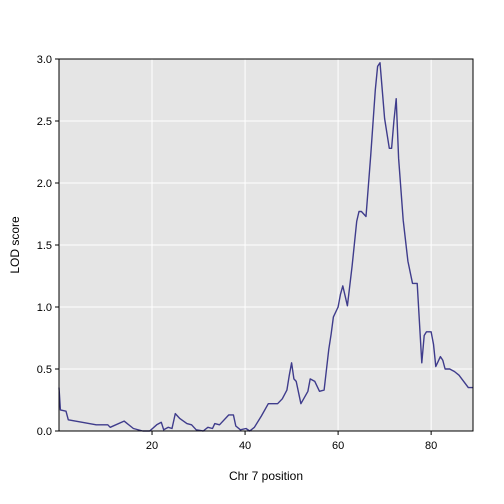 This screenshot has width=504, height=504. What do you see at coordinates (291, 441) in the screenshot?
I see `x-axis-ticks: 20 40 60 80` at bounding box center [291, 441].